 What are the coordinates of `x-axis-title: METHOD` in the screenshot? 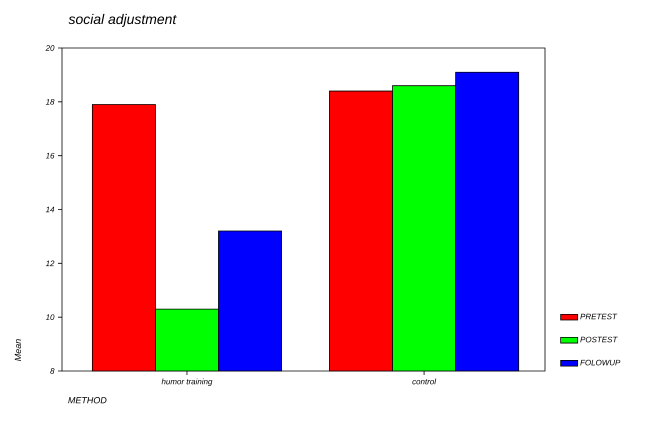 It's located at (87, 400).